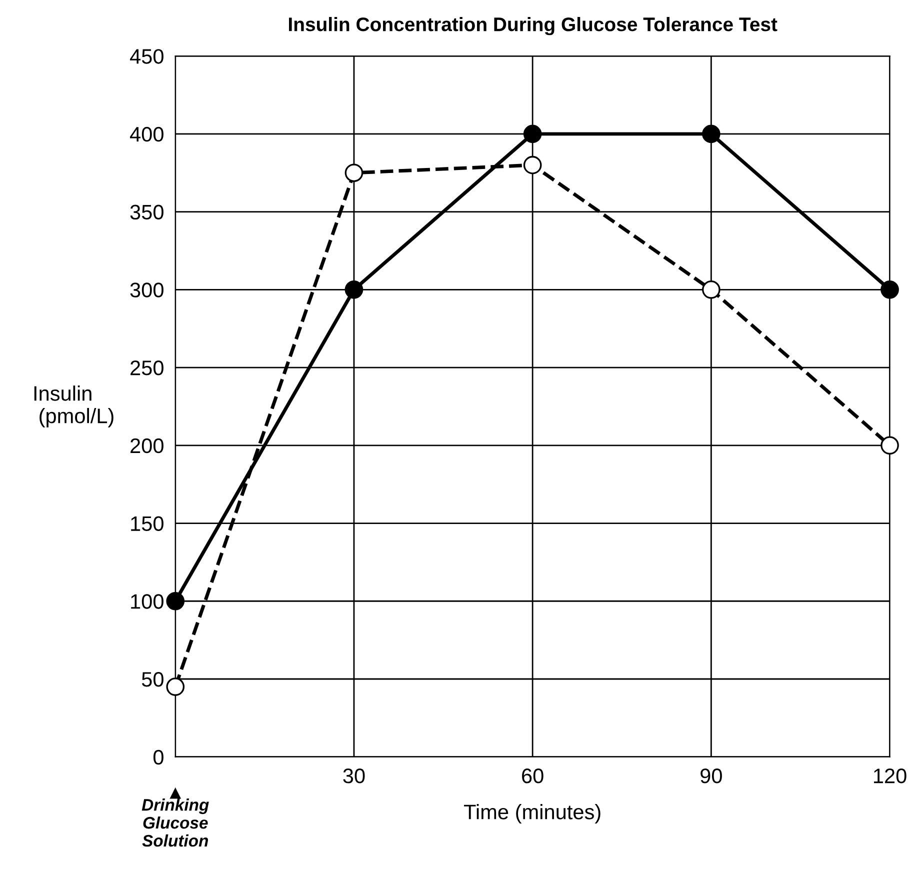 This screenshot has width=923, height=876. Describe the element at coordinates (147, 56) in the screenshot. I see `y-tick-label: 450` at that location.